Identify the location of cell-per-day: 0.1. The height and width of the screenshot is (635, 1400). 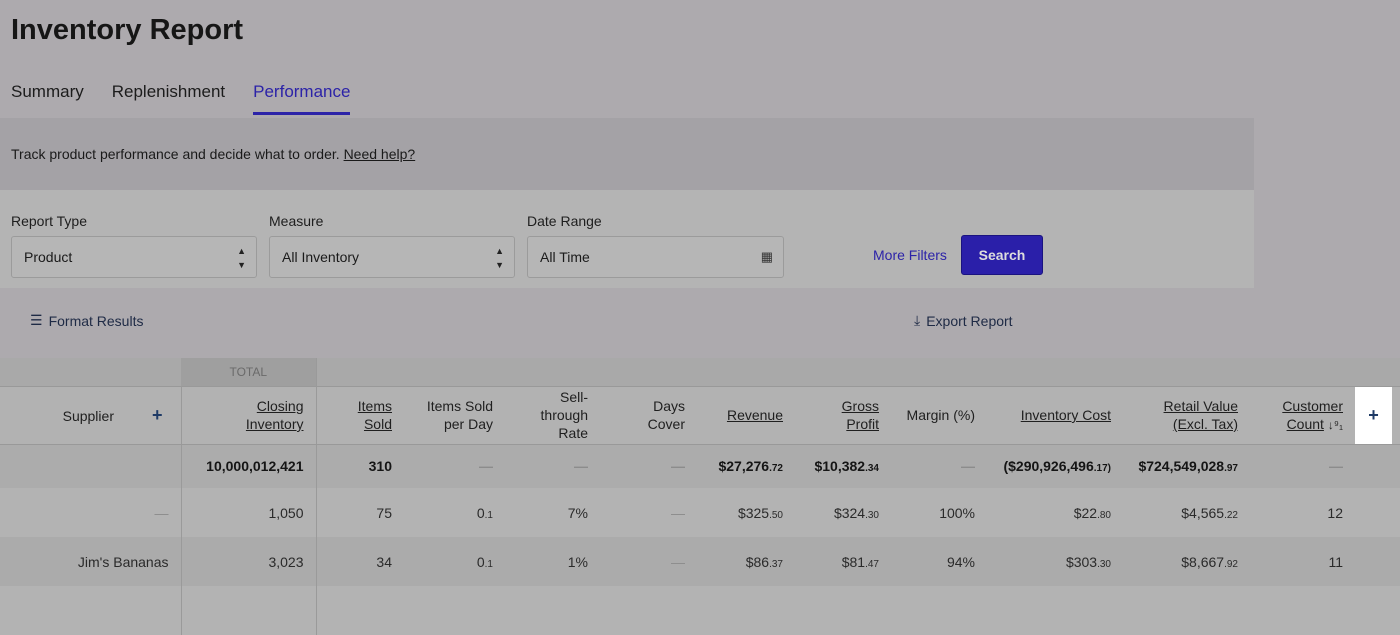
(454, 561).